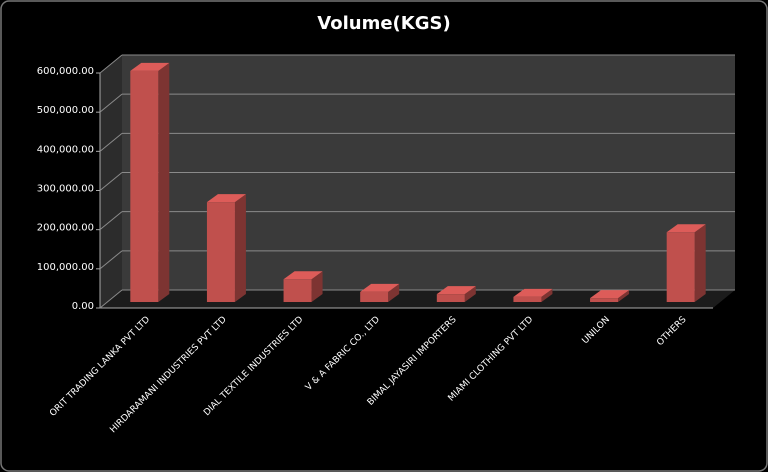 Image resolution: width=768 pixels, height=472 pixels. What do you see at coordinates (65, 71) in the screenshot?
I see `y-tick-label: 600,000.00` at bounding box center [65, 71].